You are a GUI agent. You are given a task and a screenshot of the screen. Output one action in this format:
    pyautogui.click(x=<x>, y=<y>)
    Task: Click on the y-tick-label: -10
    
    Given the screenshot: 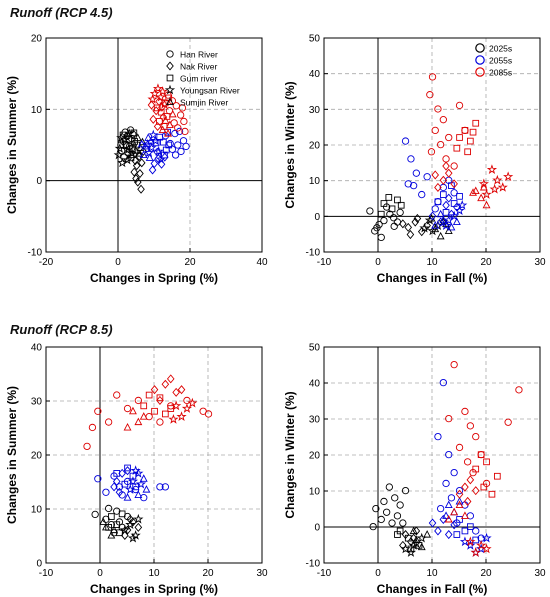 What is the action you would take?
    pyautogui.click(x=313, y=564)
    